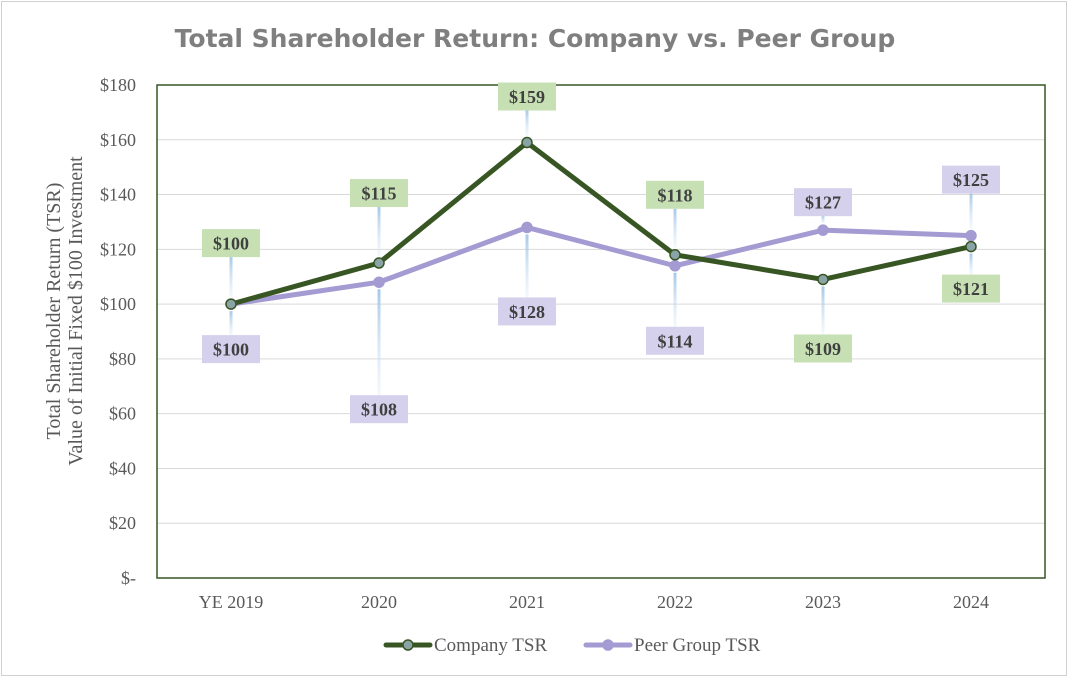 The image size is (1070, 678). I want to click on legend-peer-group-tsr-marker, so click(608, 645).